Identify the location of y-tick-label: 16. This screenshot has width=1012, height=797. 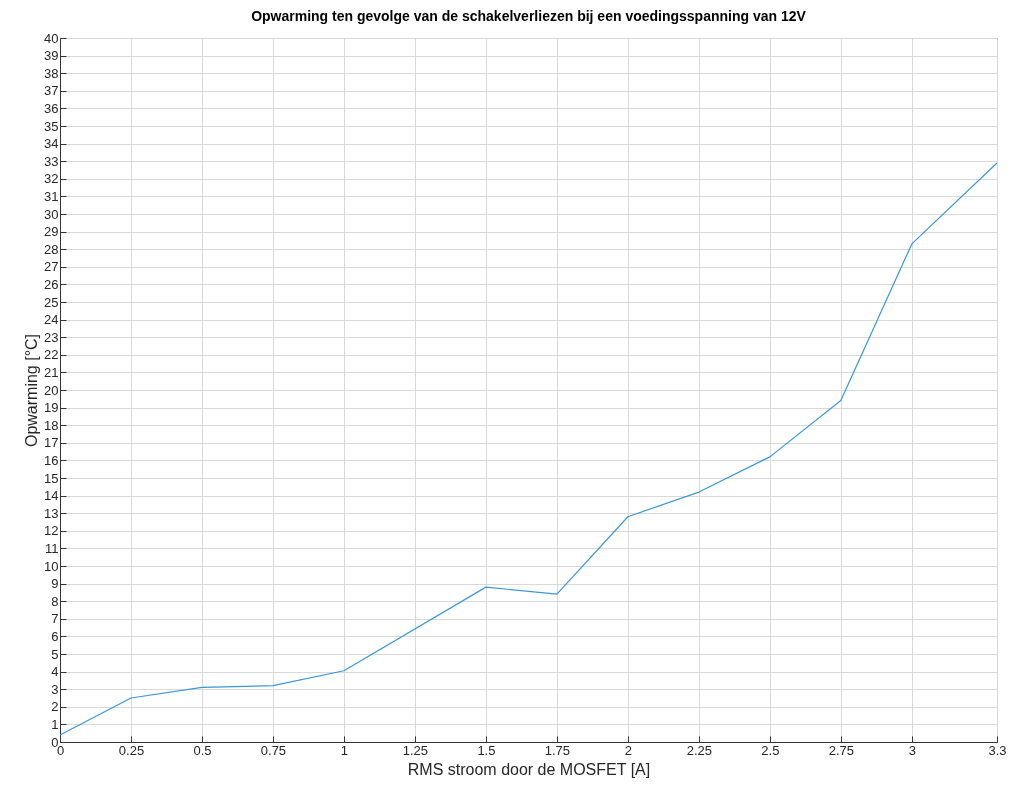
(51, 460).